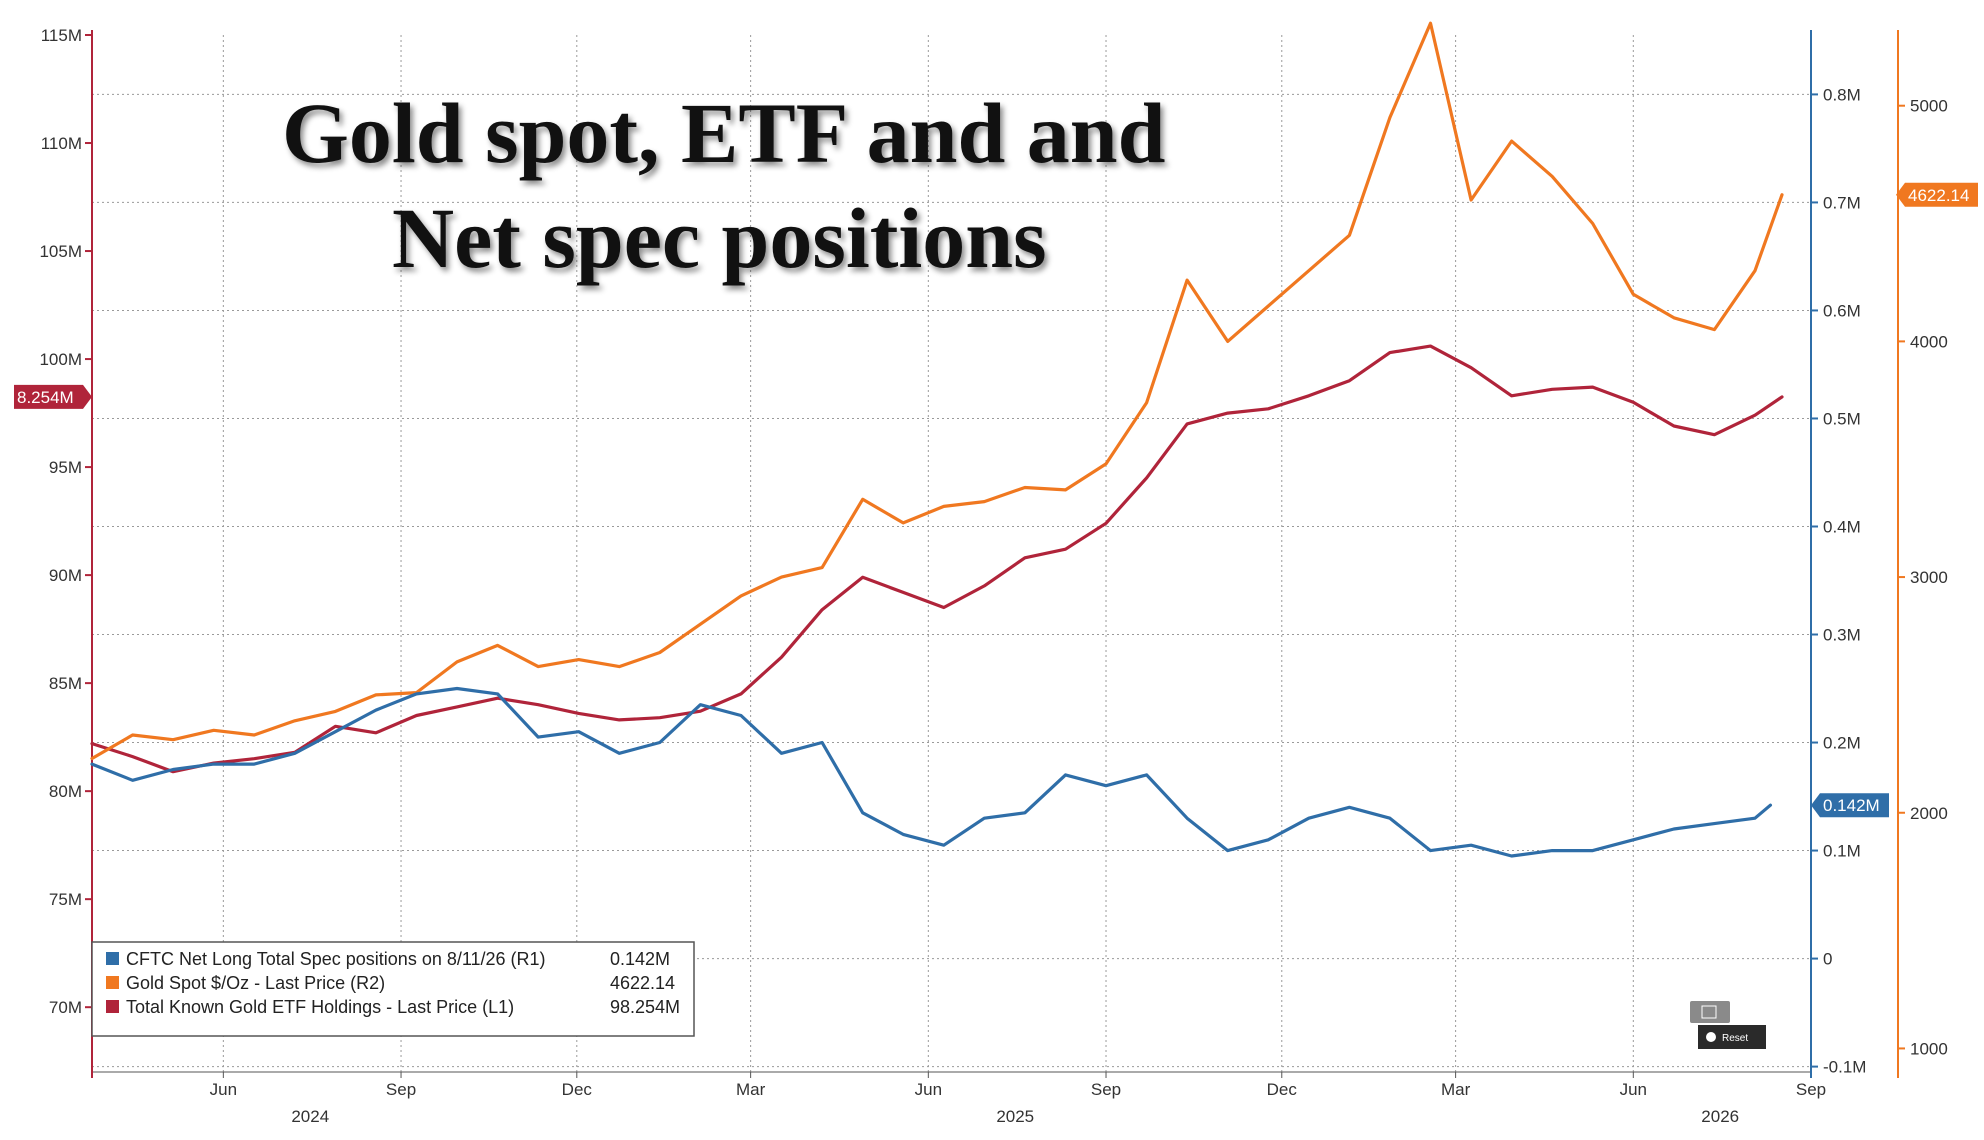 The height and width of the screenshot is (1140, 1984). Describe the element at coordinates (65, 1007) in the screenshot. I see `left-axis-tick-label: 70M` at that location.